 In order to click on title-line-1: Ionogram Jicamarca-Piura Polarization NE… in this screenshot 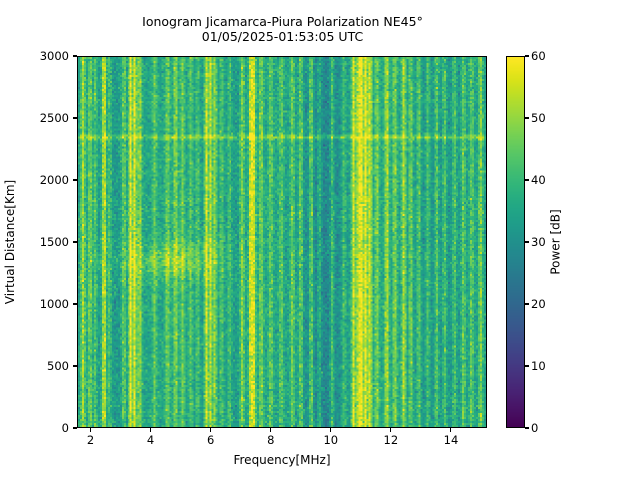, I will do `click(282, 21)`.